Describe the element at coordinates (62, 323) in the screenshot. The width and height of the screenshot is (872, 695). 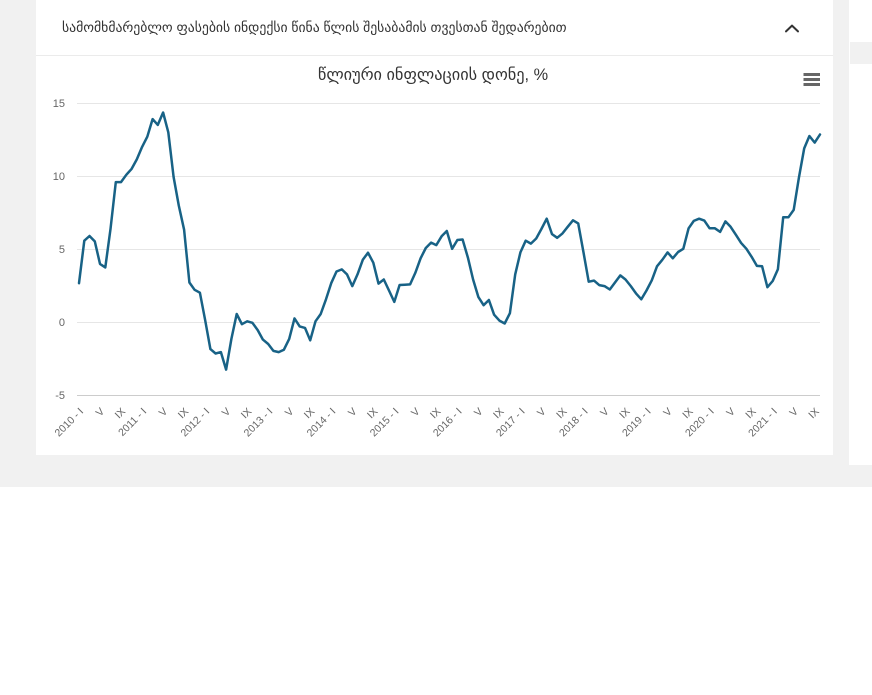
I see `svg-text: 0` at that location.